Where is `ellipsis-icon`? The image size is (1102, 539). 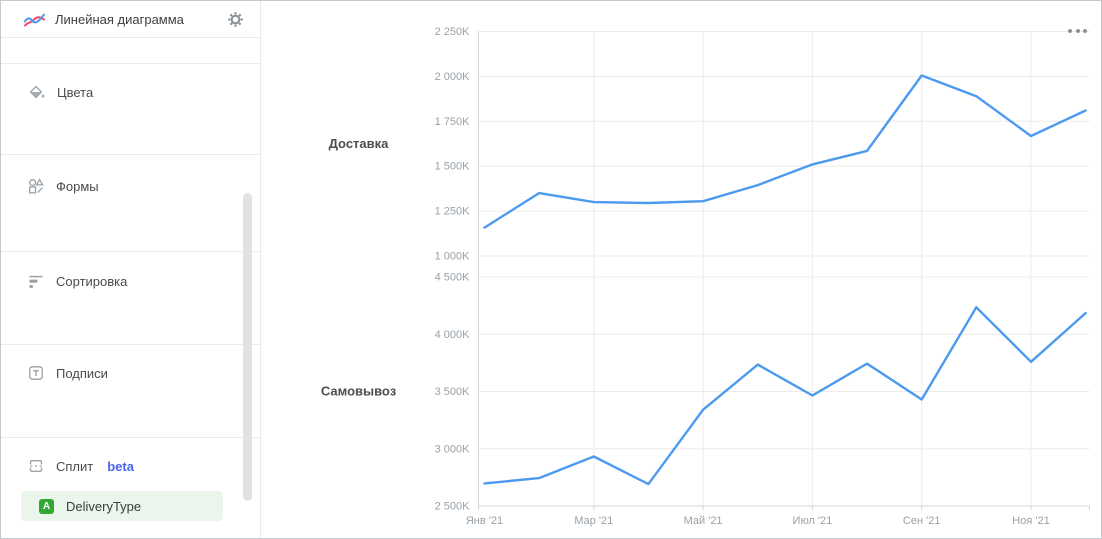 ellipsis-icon is located at coordinates (1077, 31).